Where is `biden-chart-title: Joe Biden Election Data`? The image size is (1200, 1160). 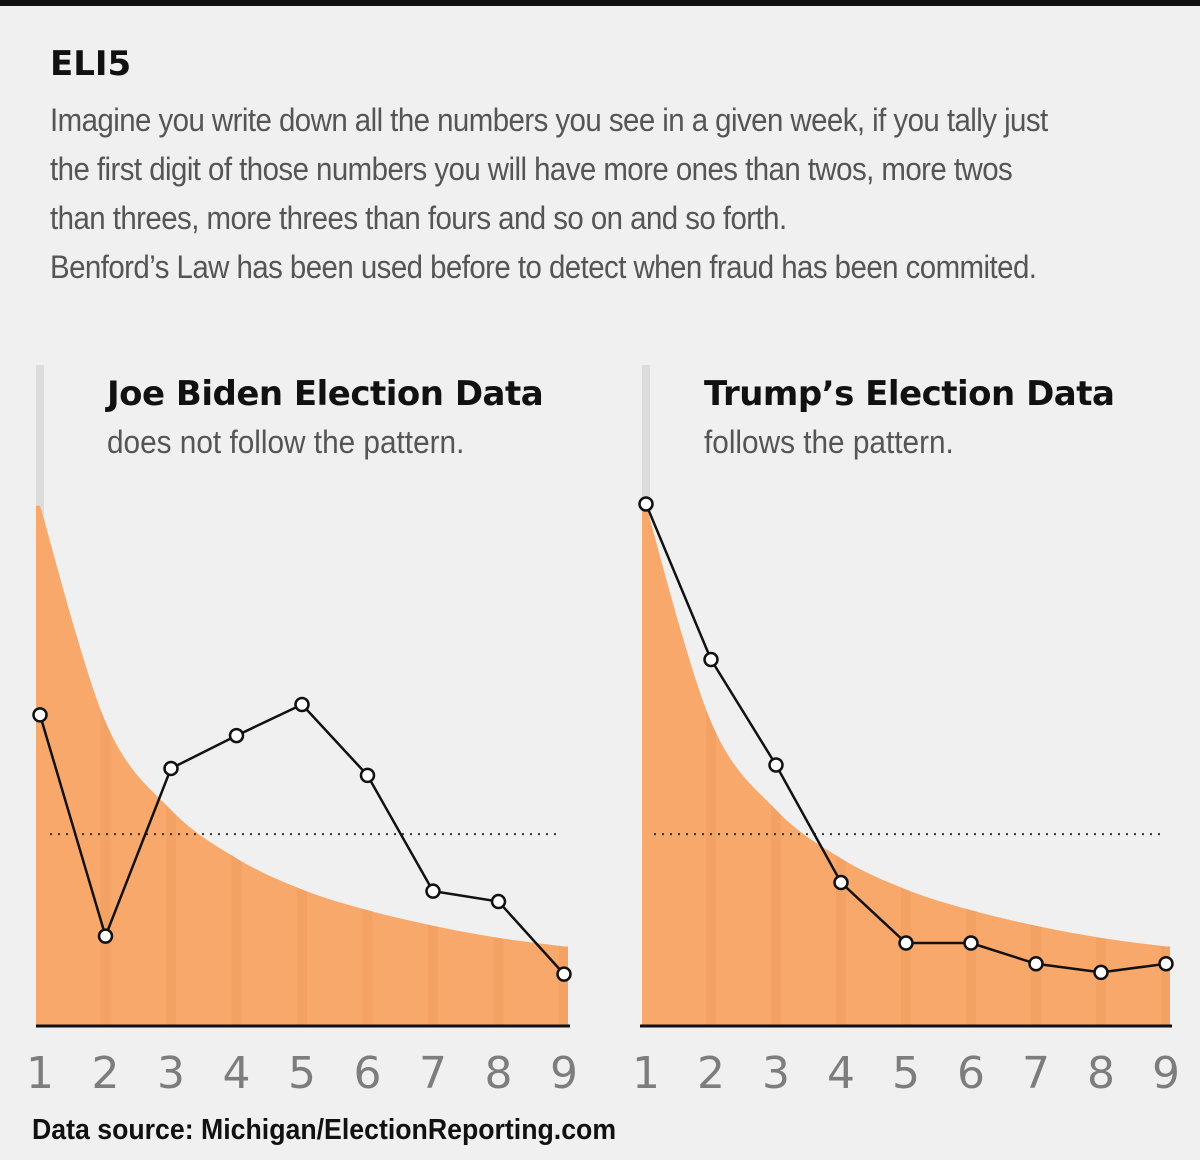 biden-chart-title: Joe Biden Election Data is located at coordinates (325, 394).